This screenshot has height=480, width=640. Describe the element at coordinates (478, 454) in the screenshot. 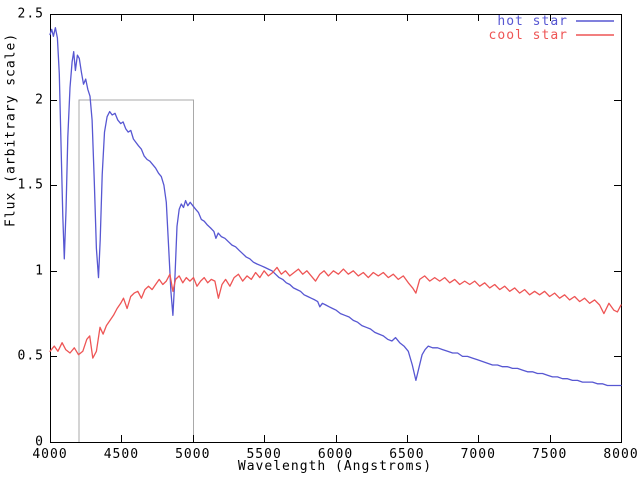

I see `x-tick-label: 7000` at that location.